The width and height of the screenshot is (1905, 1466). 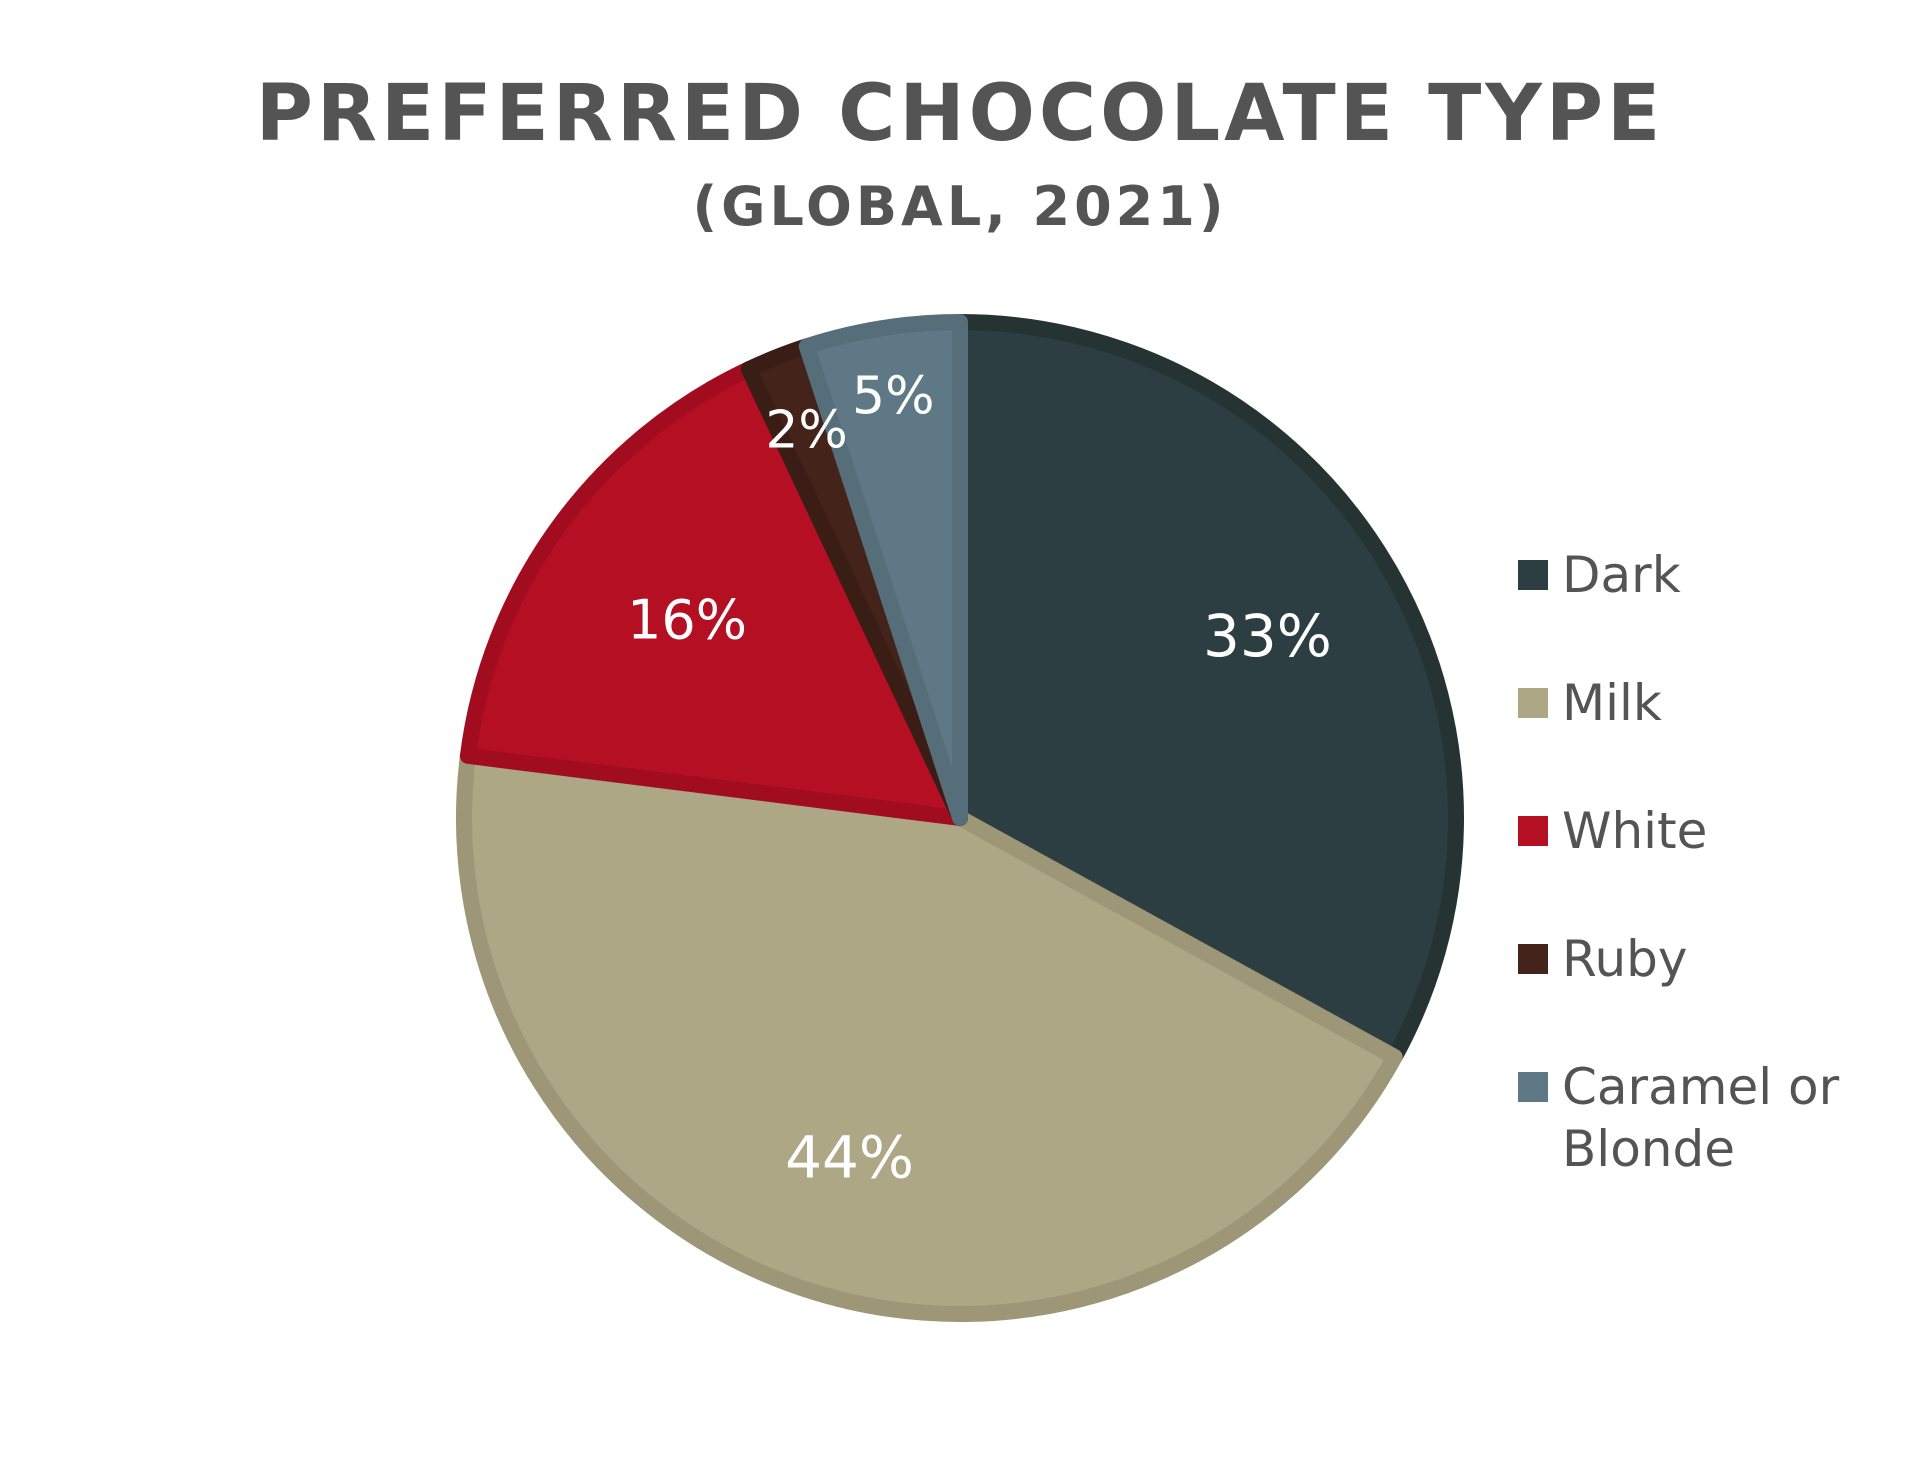 What do you see at coordinates (687, 619) in the screenshot?
I see `slice-label-white: 16%` at bounding box center [687, 619].